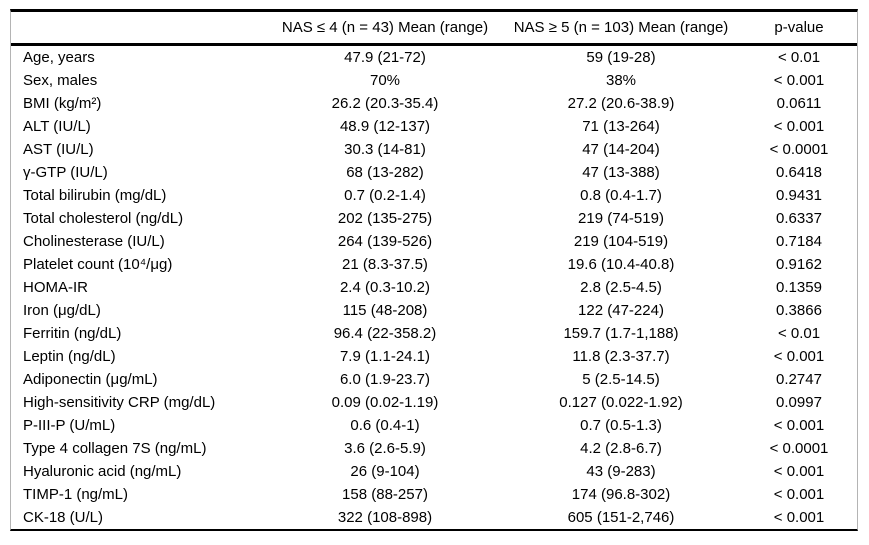 The width and height of the screenshot is (869, 545). Describe the element at coordinates (385, 471) in the screenshot. I see `value-cell: 26 (9-104)` at that location.